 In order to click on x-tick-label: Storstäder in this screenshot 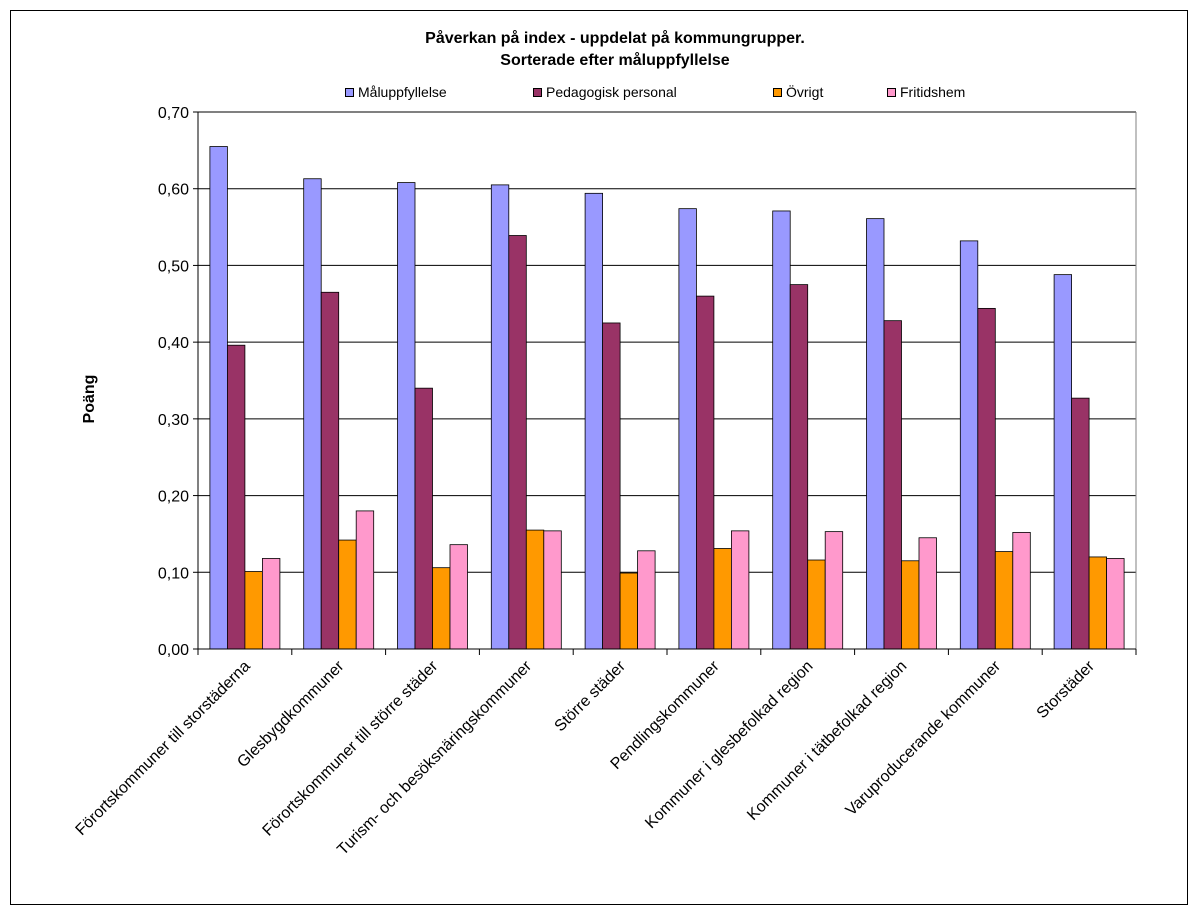, I will do `click(1066, 689)`.